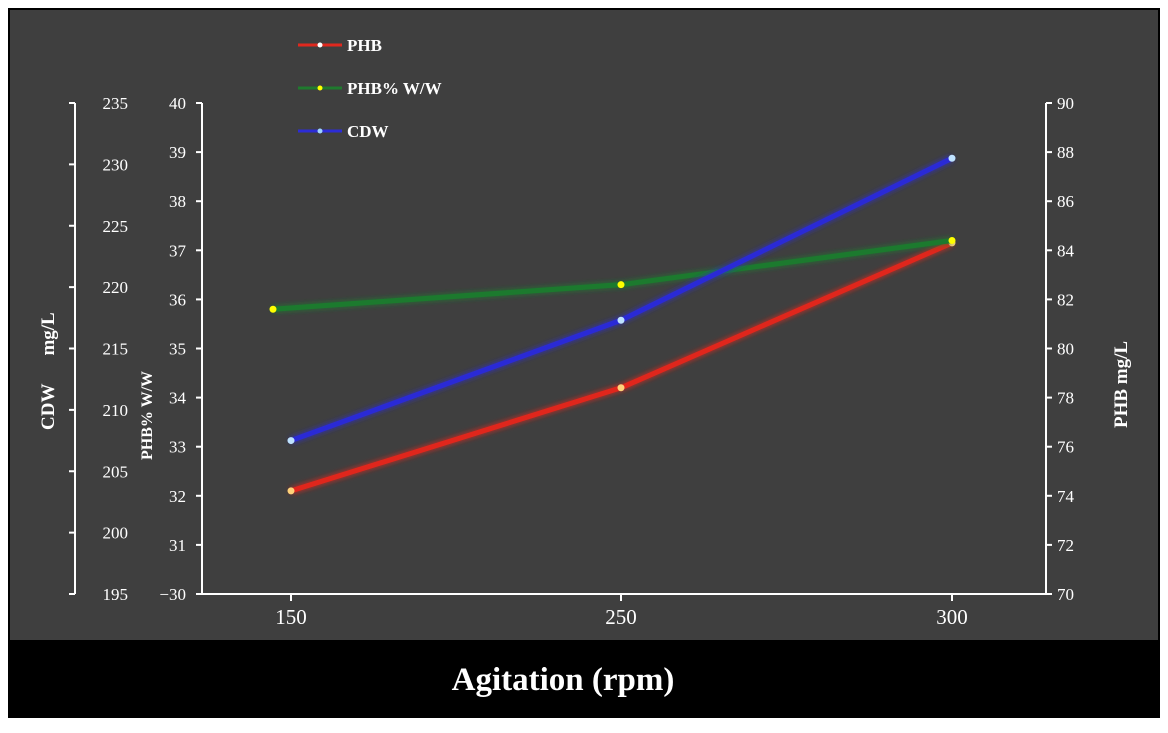 The width and height of the screenshot is (1168, 733). What do you see at coordinates (116, 533) in the screenshot?
I see `cdw-tick-label: 200` at bounding box center [116, 533].